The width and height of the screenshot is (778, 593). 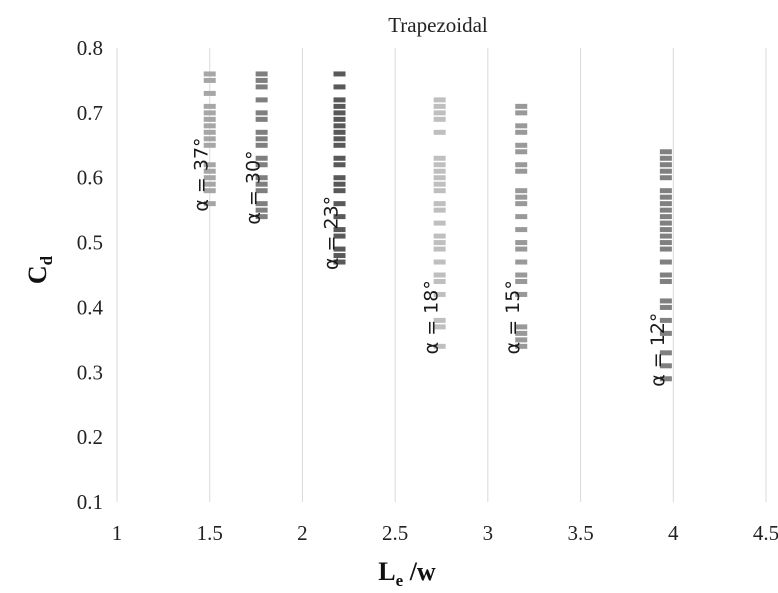 I want to click on y-tick-label: 0.7, so click(x=90, y=113).